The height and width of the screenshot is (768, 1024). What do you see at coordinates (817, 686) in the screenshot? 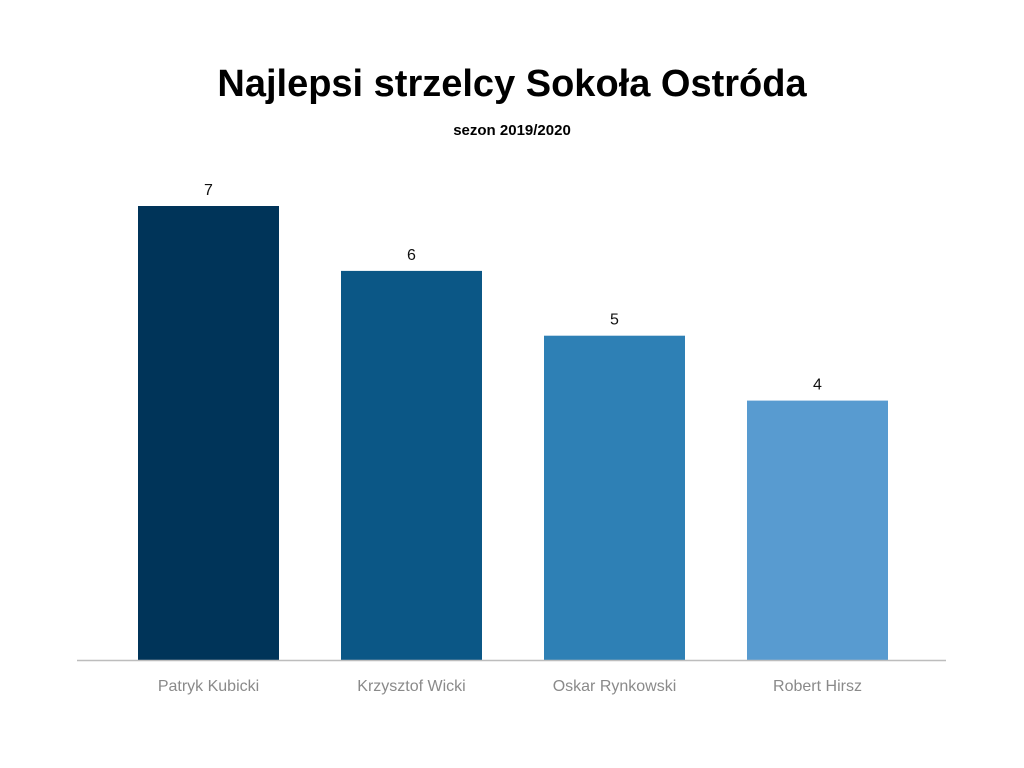
I see `category-label: Robert Hirsz` at bounding box center [817, 686].